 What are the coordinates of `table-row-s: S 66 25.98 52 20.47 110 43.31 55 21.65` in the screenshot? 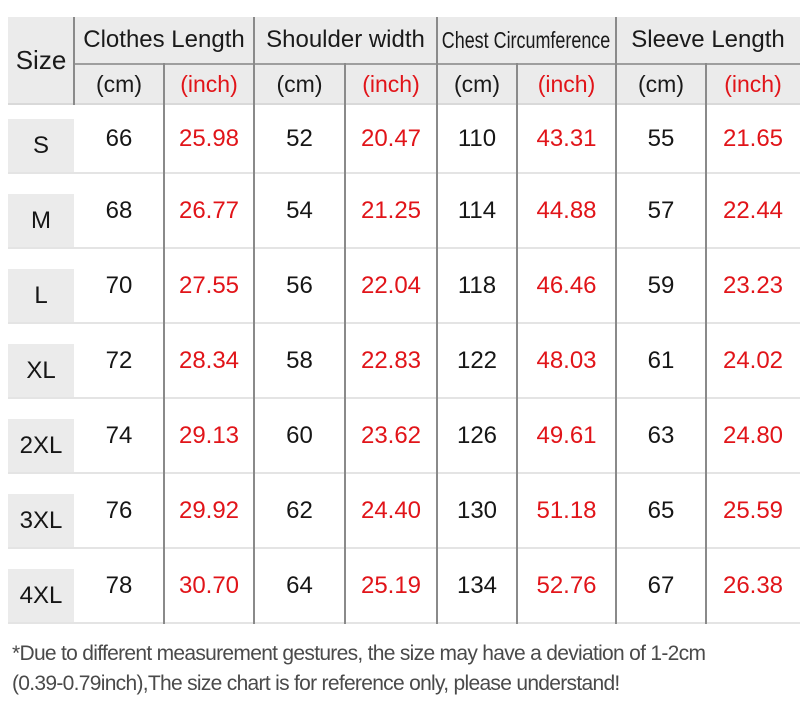 It's located at (404, 139).